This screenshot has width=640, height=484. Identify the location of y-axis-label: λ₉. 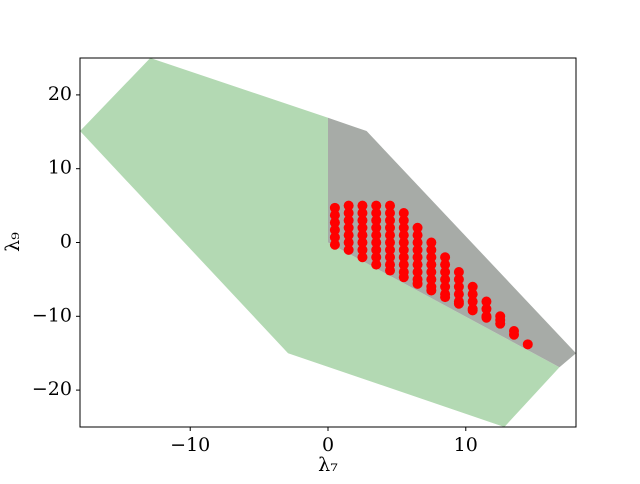
(13, 242).